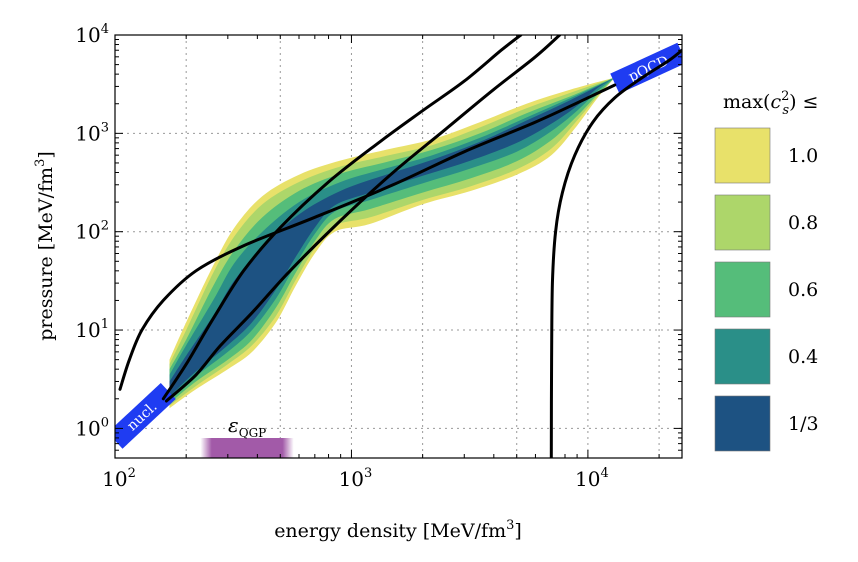 The height and width of the screenshot is (562, 858). What do you see at coordinates (119, 478) in the screenshot?
I see `x-tick-label: 102` at bounding box center [119, 478].